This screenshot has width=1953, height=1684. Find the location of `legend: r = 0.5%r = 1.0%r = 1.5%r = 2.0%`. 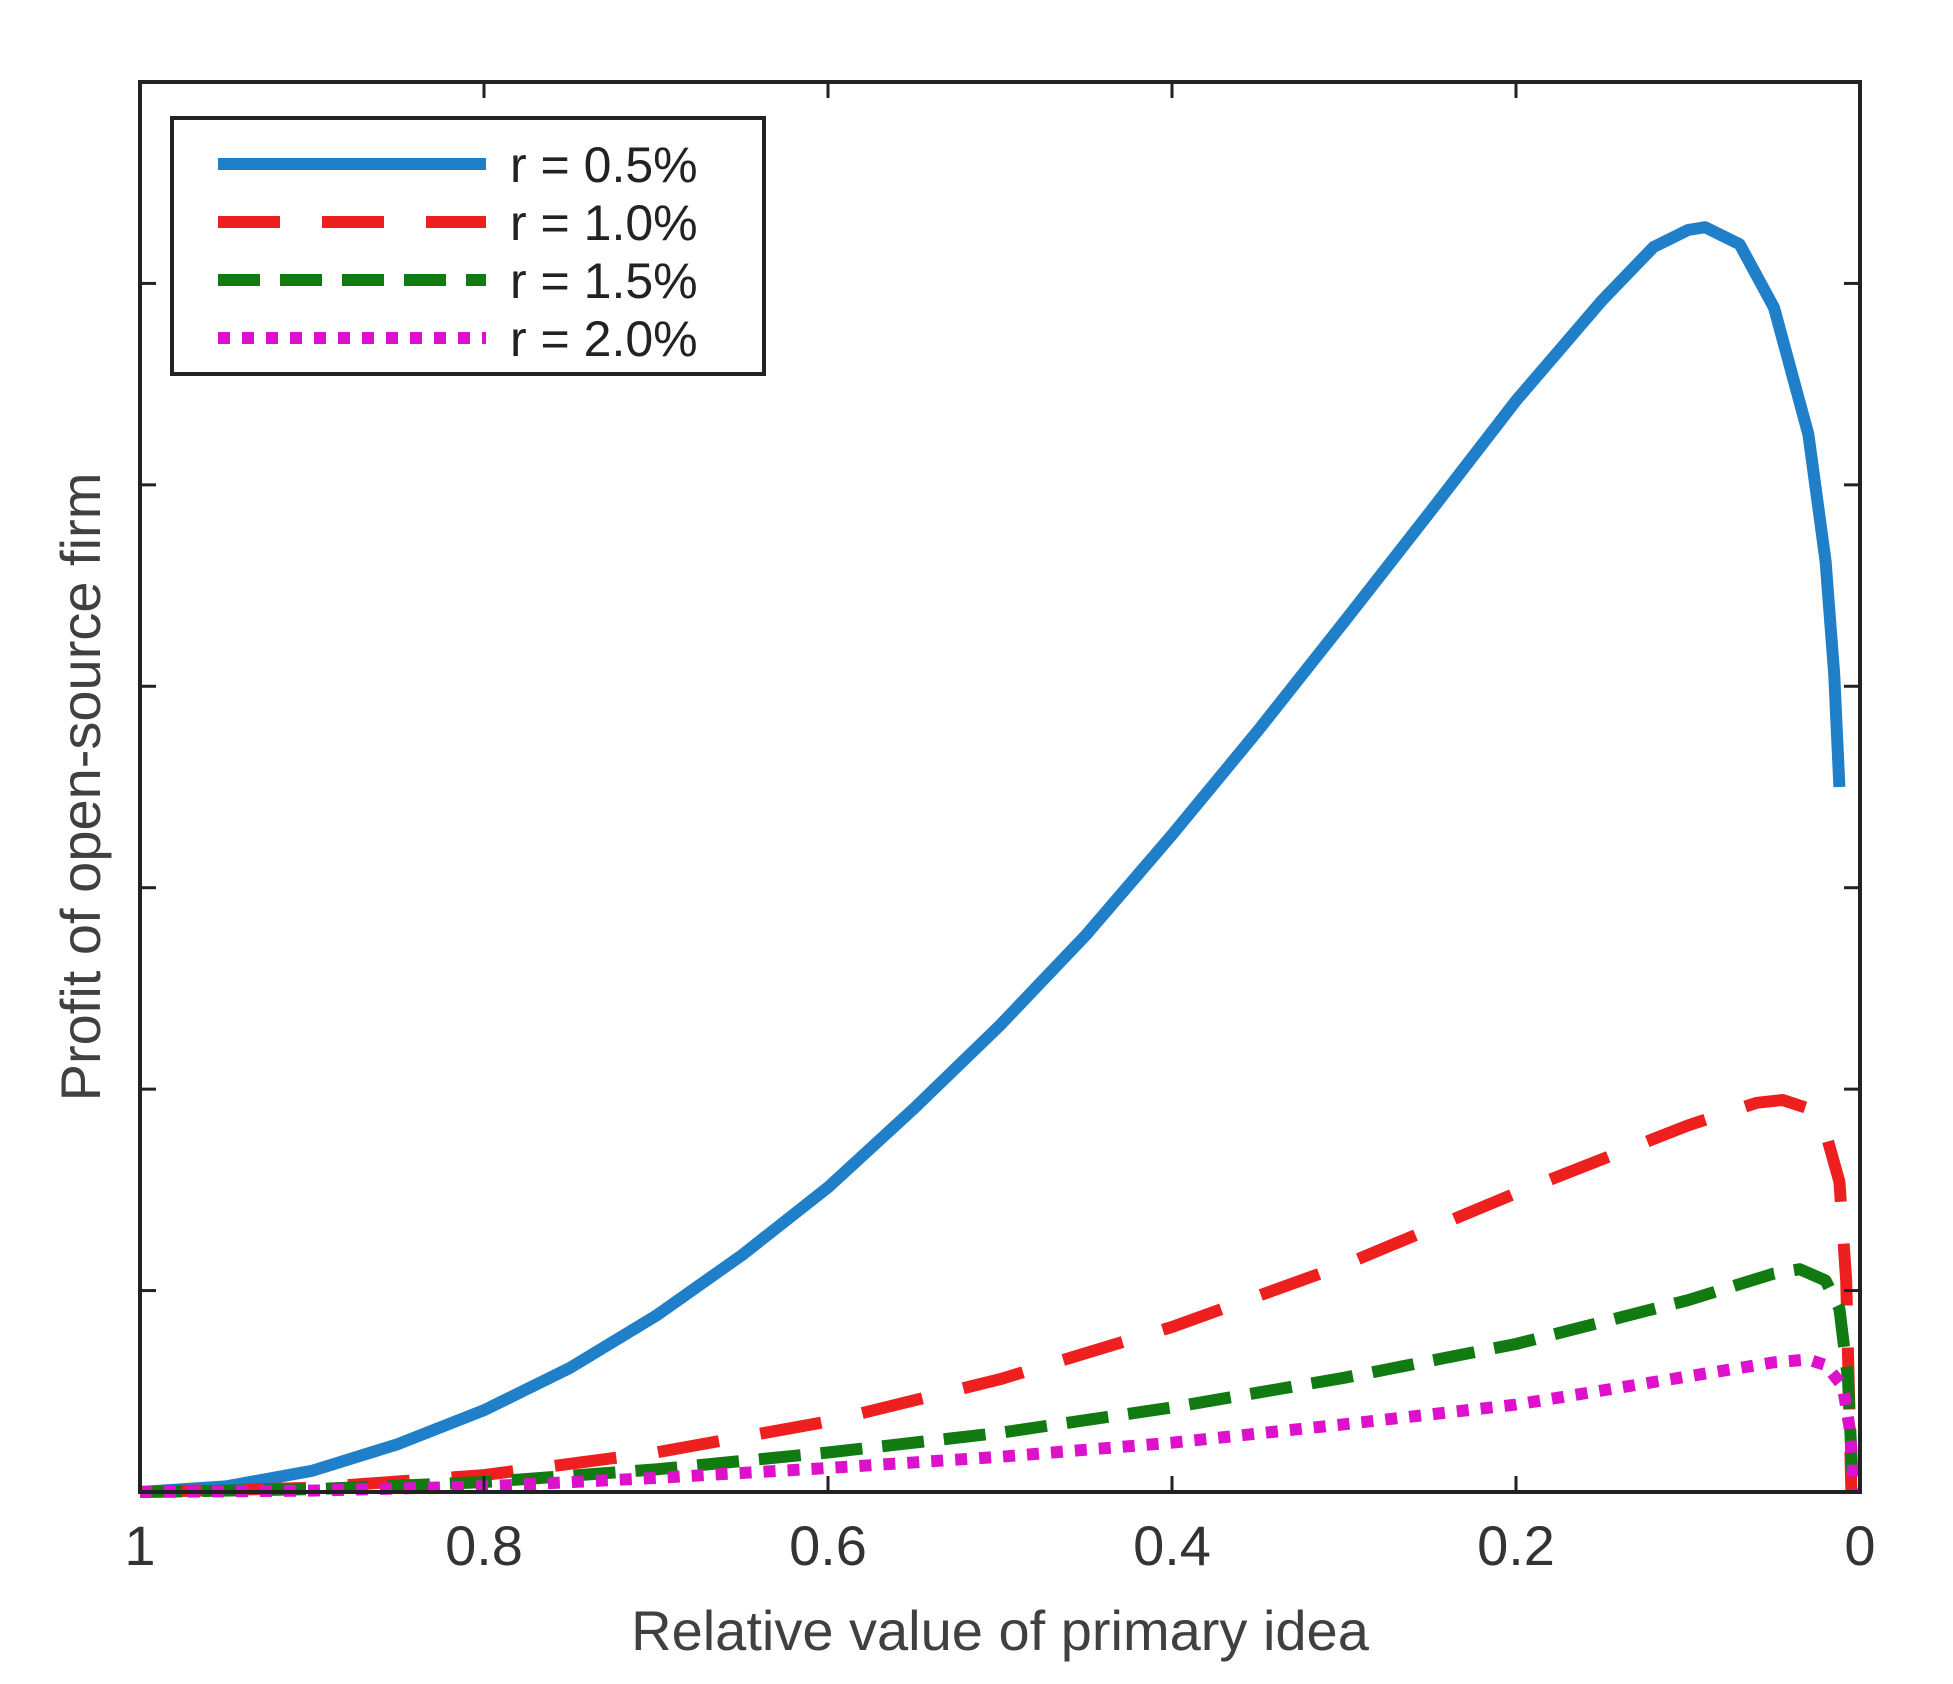

legend: r = 0.5%r = 1.0%r = 1.5%r = 2.0% is located at coordinates (468, 246).